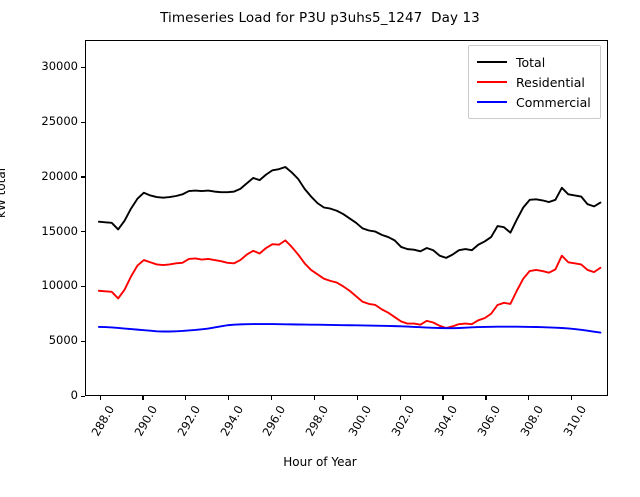  What do you see at coordinates (59, 285) in the screenshot?
I see `y-tick-label: 10000` at bounding box center [59, 285].